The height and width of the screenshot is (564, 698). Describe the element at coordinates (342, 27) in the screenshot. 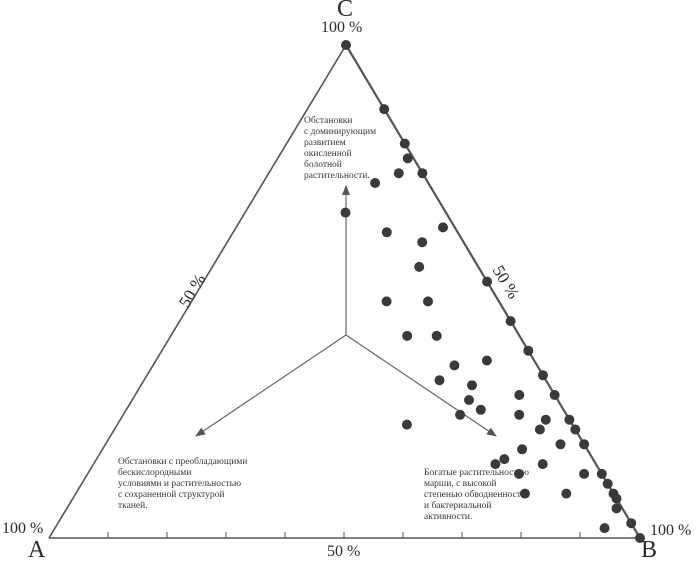

I see `c-percent-label: 100 %` at that location.